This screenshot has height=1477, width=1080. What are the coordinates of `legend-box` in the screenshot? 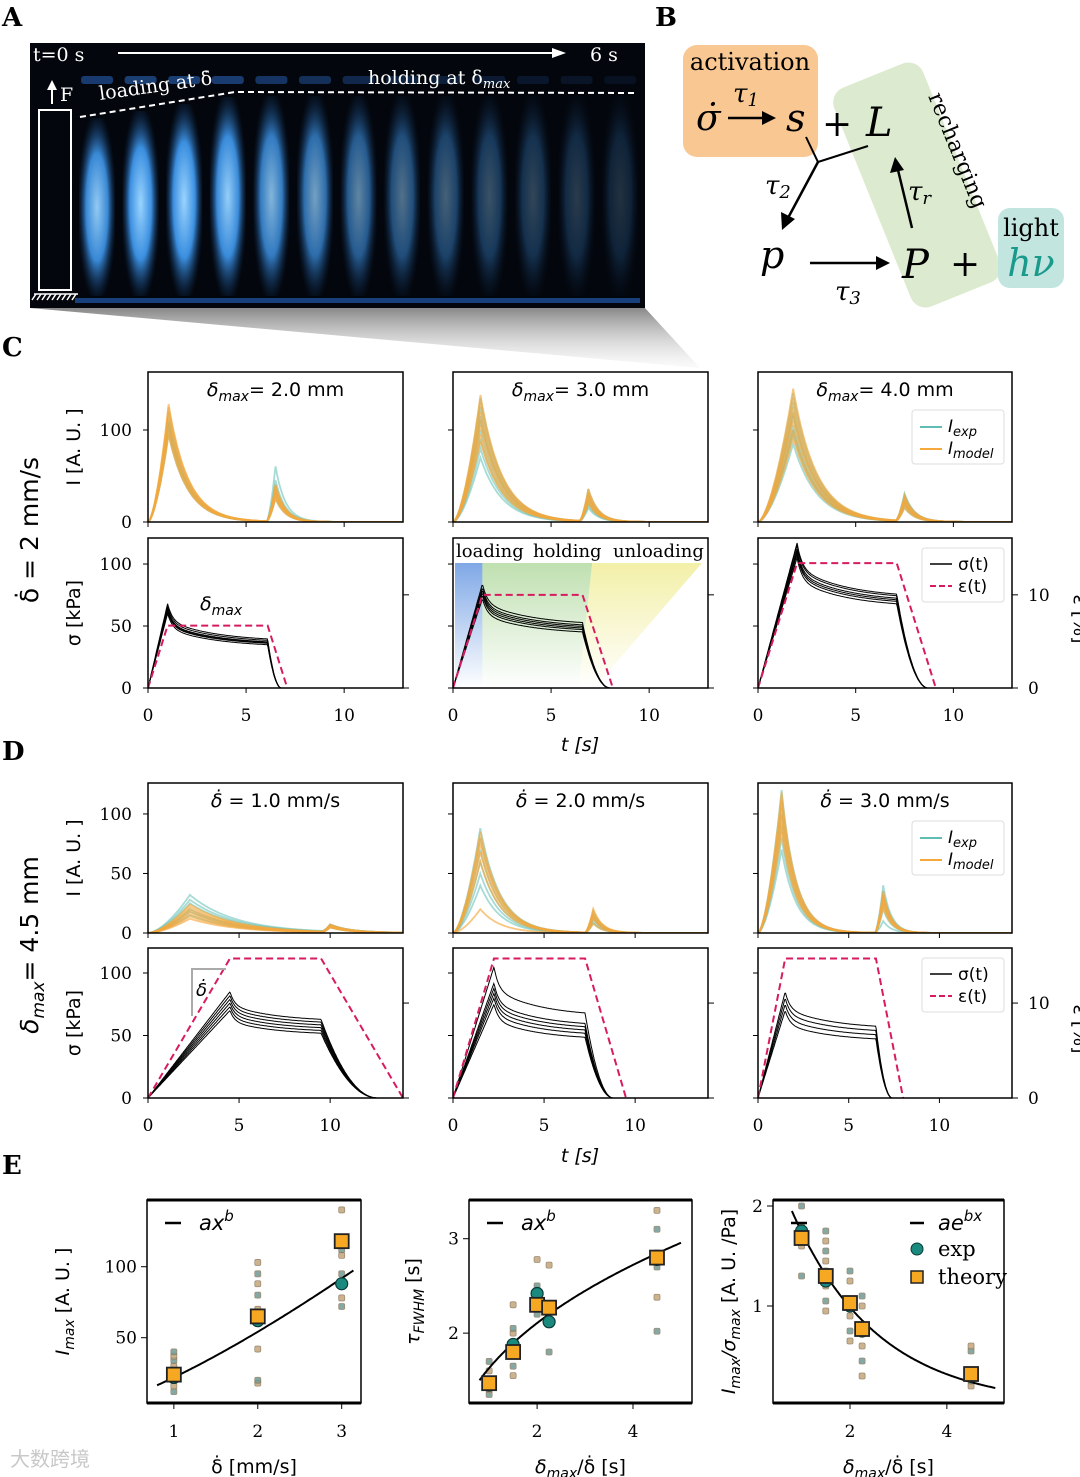 It's located at (963, 985).